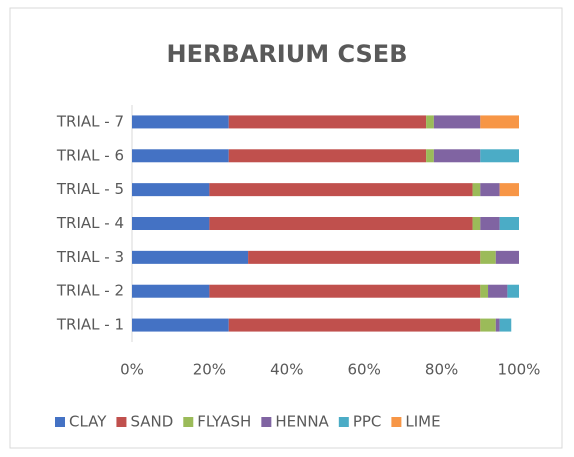 The image size is (574, 457). What do you see at coordinates (90, 223) in the screenshot?
I see `y-tick-label: TRIAL - 4` at bounding box center [90, 223].